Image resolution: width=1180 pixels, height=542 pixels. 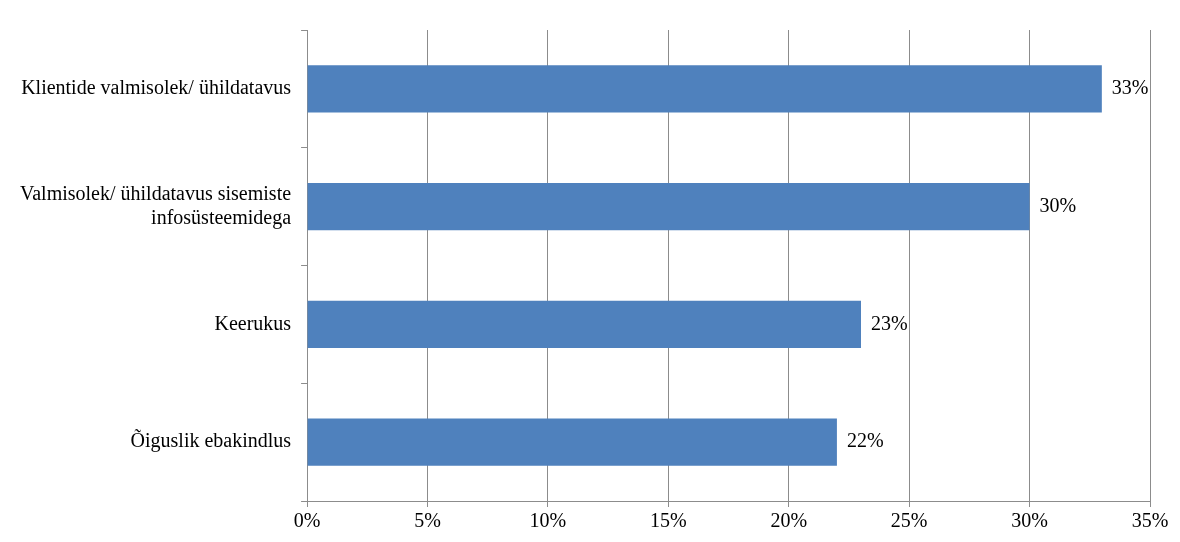 What do you see at coordinates (253, 322) in the screenshot?
I see `y-tick-label: Keerukus` at bounding box center [253, 322].